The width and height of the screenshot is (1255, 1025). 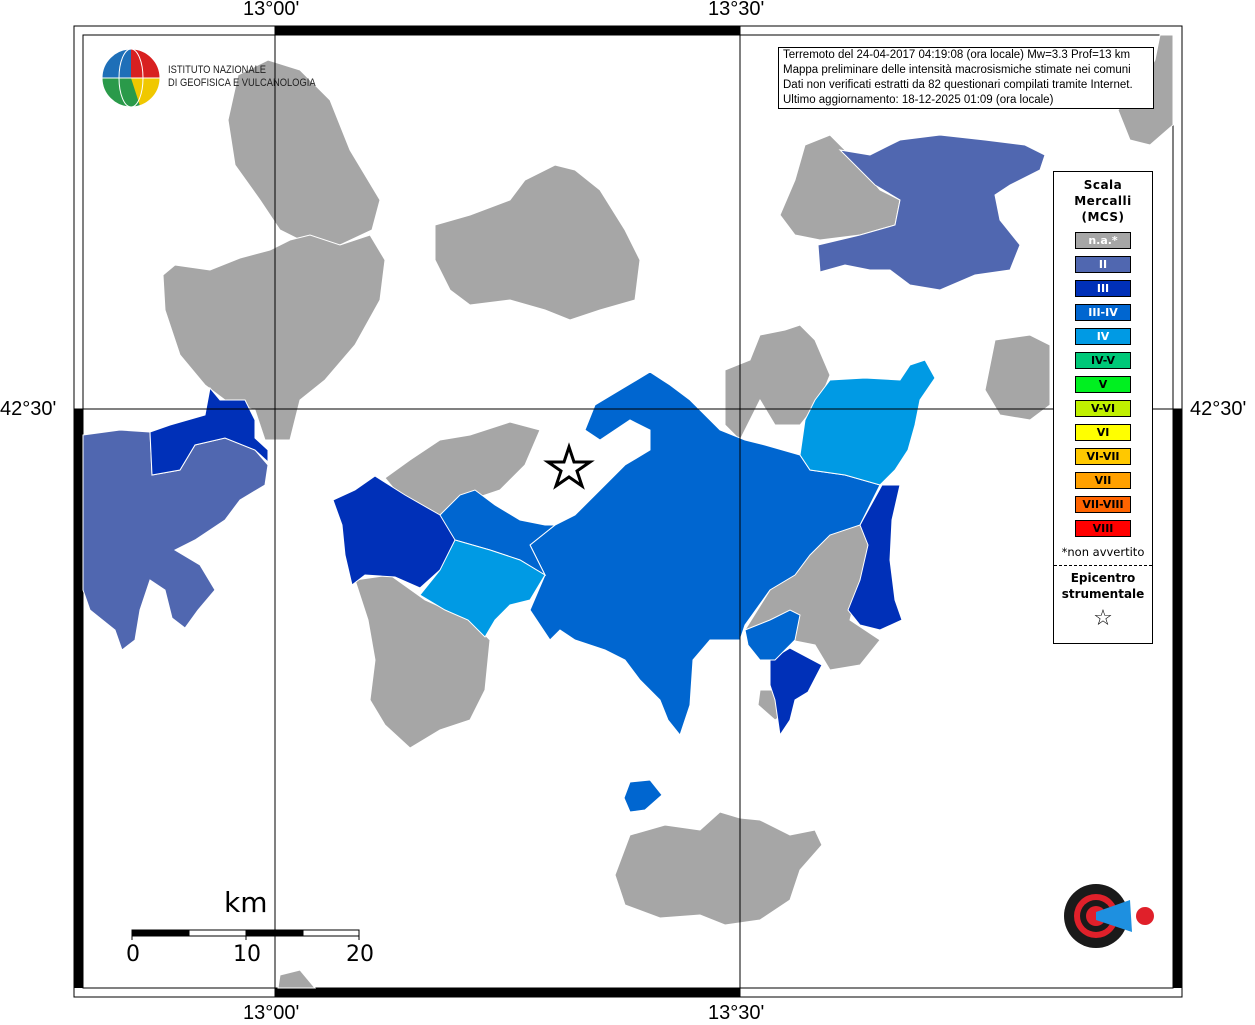 I want to click on legend-title-1: Scala, so click(x=1103, y=185).